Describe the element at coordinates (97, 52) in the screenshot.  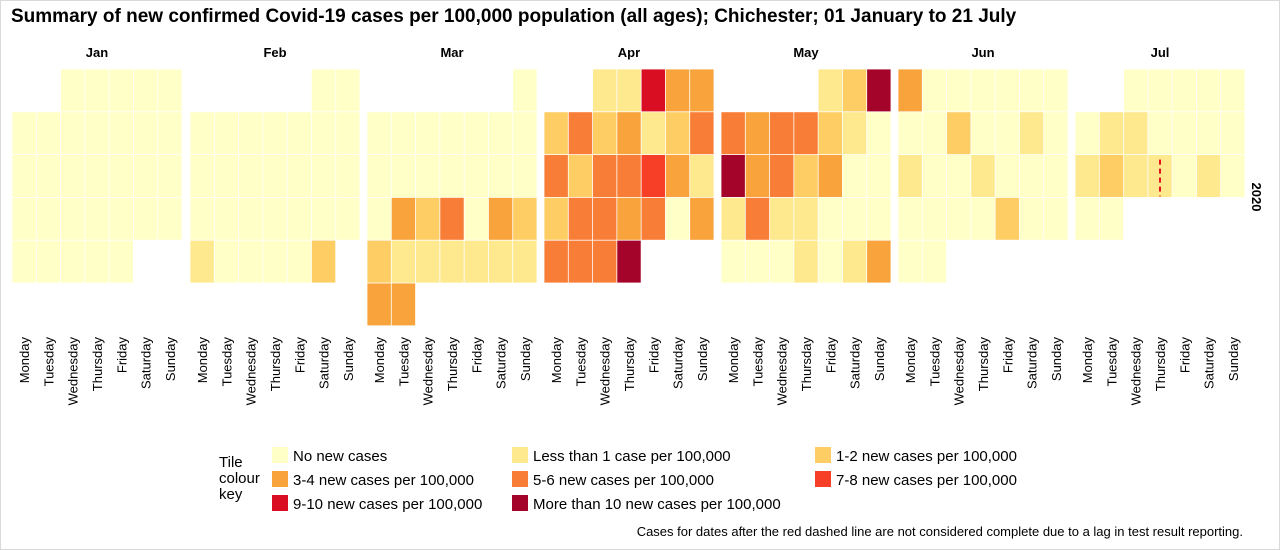
I see `month-label-jan: Jan` at that location.